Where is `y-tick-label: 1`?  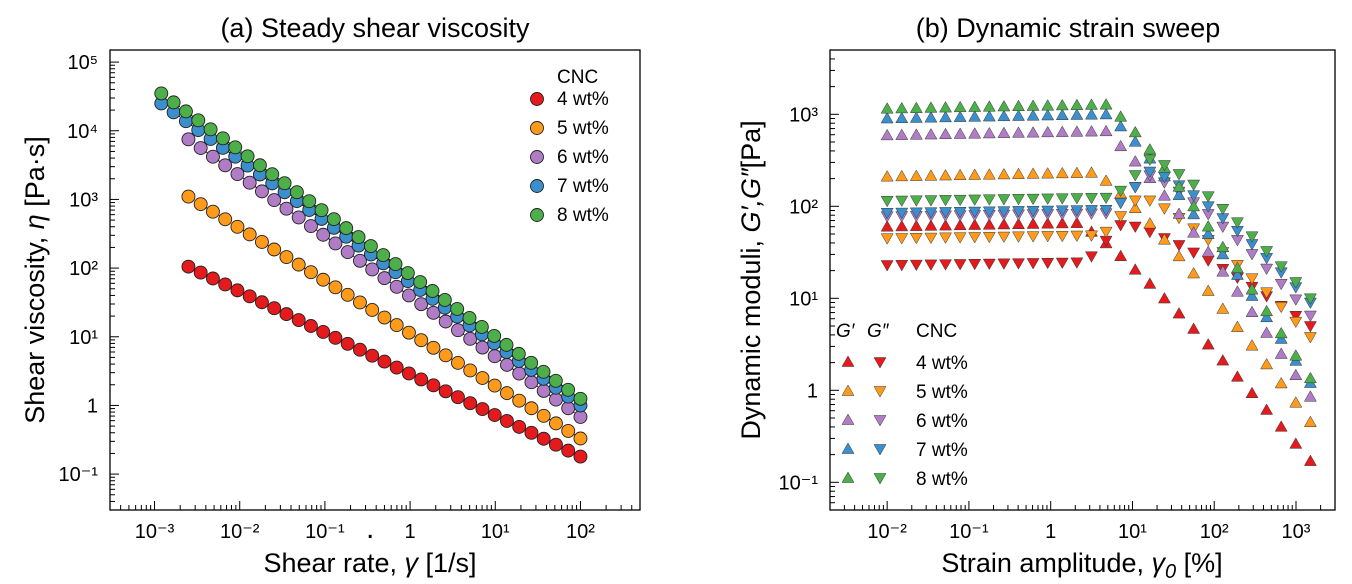 y-tick-label: 1 is located at coordinates (812, 391).